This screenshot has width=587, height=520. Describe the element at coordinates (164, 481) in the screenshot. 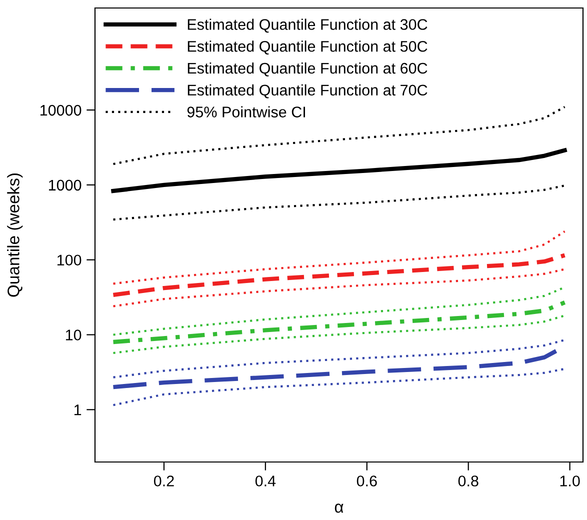

I see `x-tick-label: 0.2` at that location.